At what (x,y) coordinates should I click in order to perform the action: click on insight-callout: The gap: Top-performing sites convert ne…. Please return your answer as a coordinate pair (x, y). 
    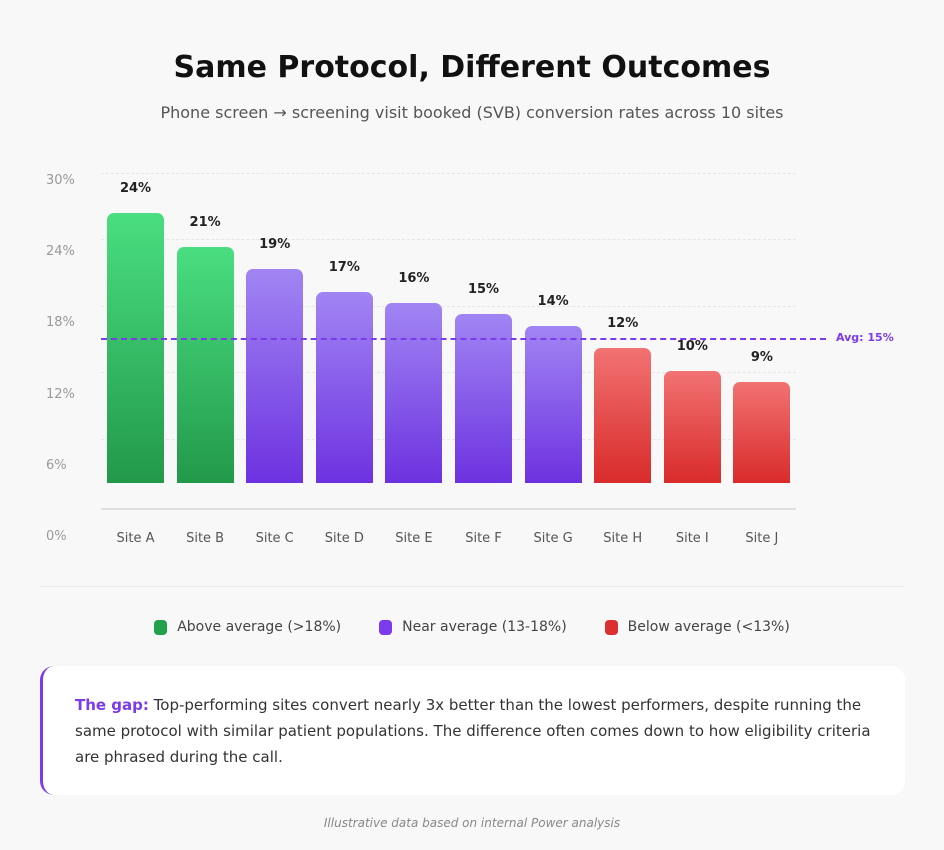
    Looking at the image, I should click on (472, 730).